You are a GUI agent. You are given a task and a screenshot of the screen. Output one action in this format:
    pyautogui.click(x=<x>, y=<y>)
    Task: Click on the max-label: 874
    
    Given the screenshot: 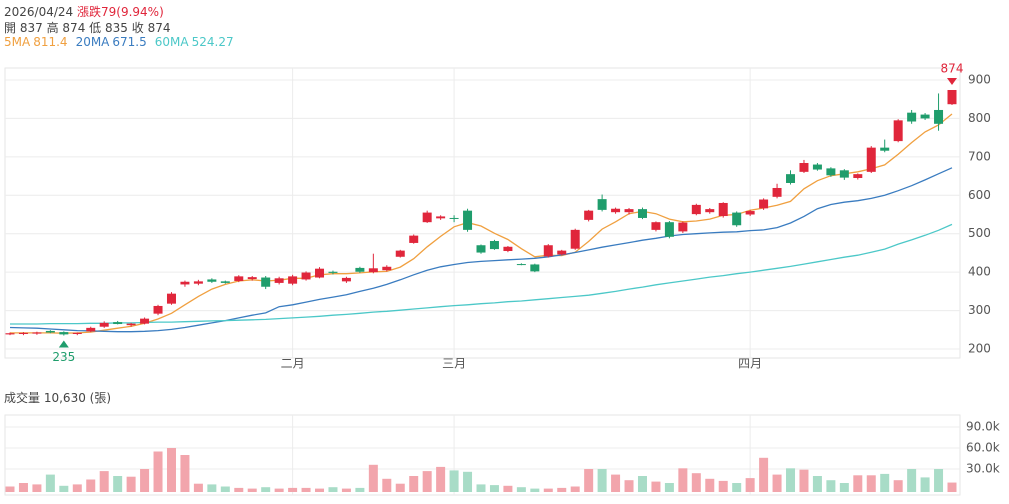 What is the action you would take?
    pyautogui.click(x=952, y=68)
    